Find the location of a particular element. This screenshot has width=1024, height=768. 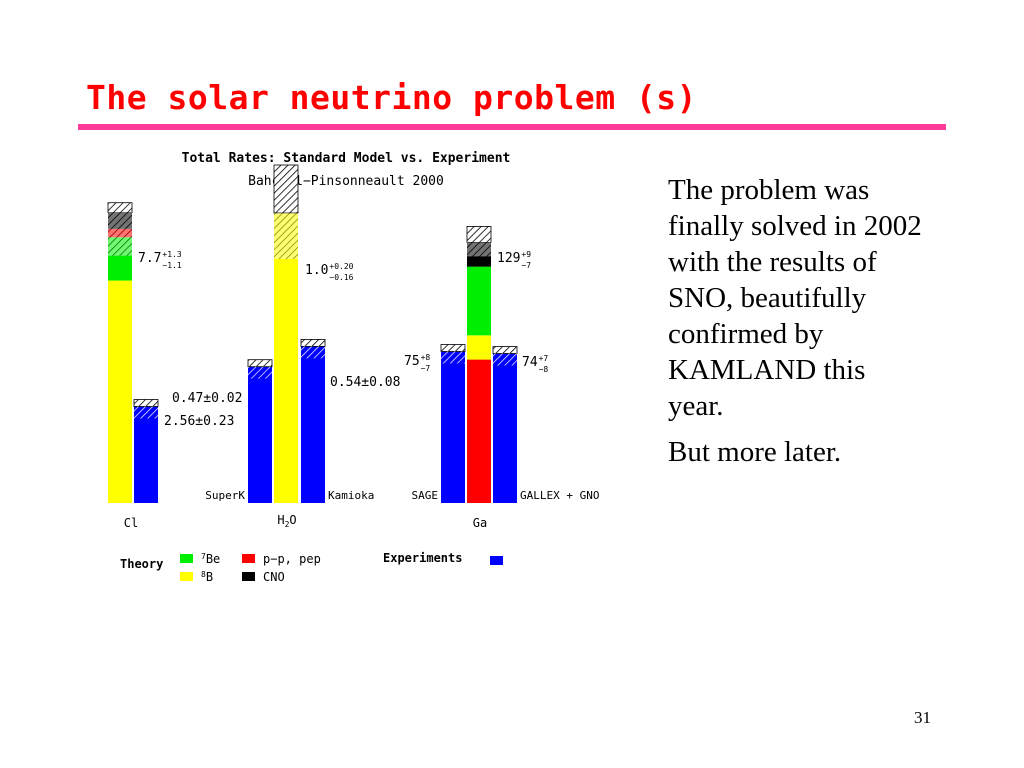

group-h2o-experiment-label-1: 0.47±0.02 is located at coordinates (207, 398).